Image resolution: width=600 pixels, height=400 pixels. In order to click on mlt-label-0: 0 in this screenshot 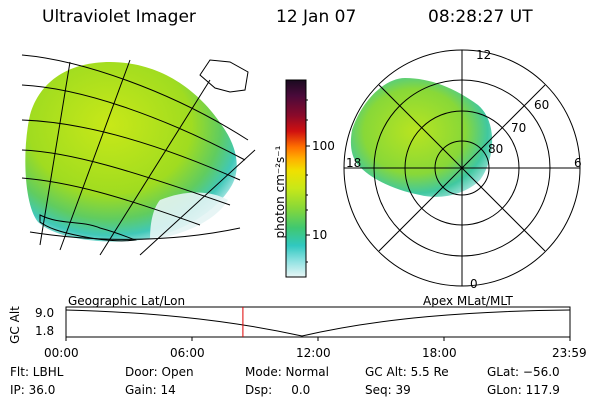, I will do `click(474, 284)`.